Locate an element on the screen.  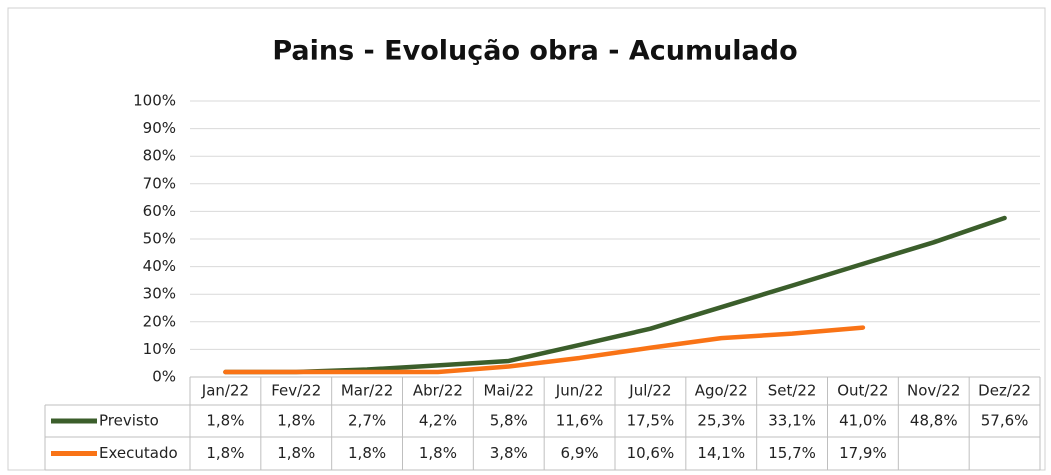
table-value: 3,8% is located at coordinates (509, 453).